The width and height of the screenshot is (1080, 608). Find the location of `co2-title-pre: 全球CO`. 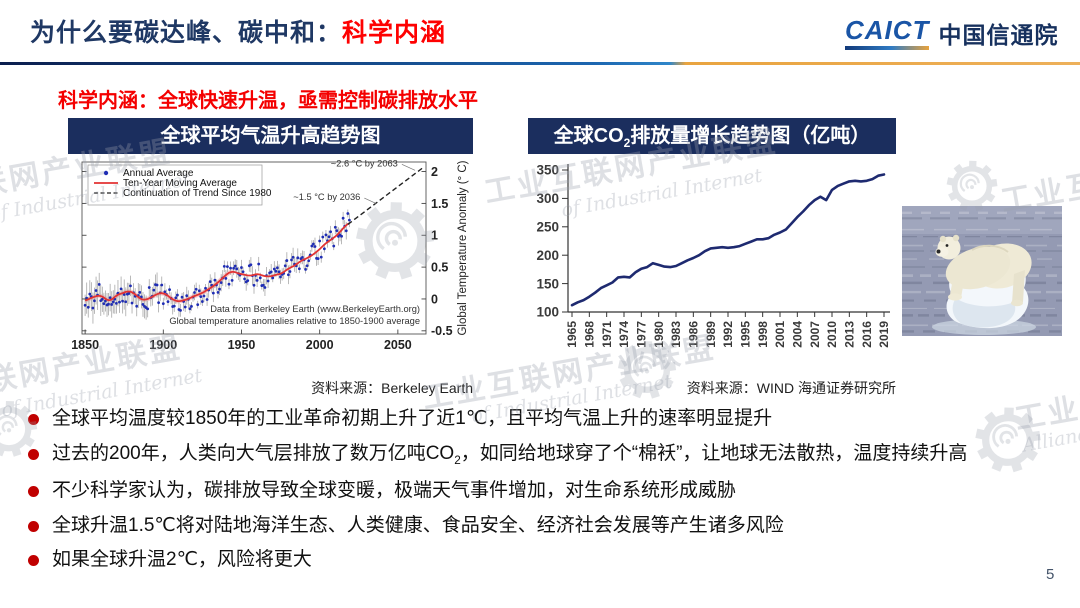

co2-title-pre: 全球CO is located at coordinates (588, 136).